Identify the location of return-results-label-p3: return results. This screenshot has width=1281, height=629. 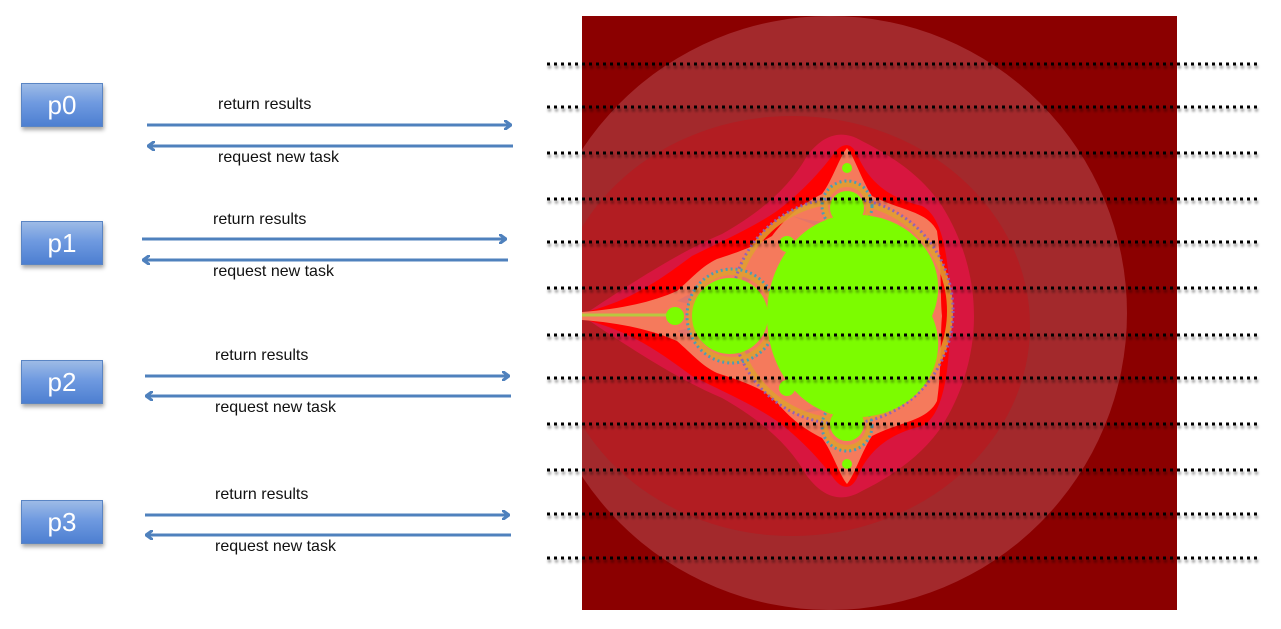
(262, 494).